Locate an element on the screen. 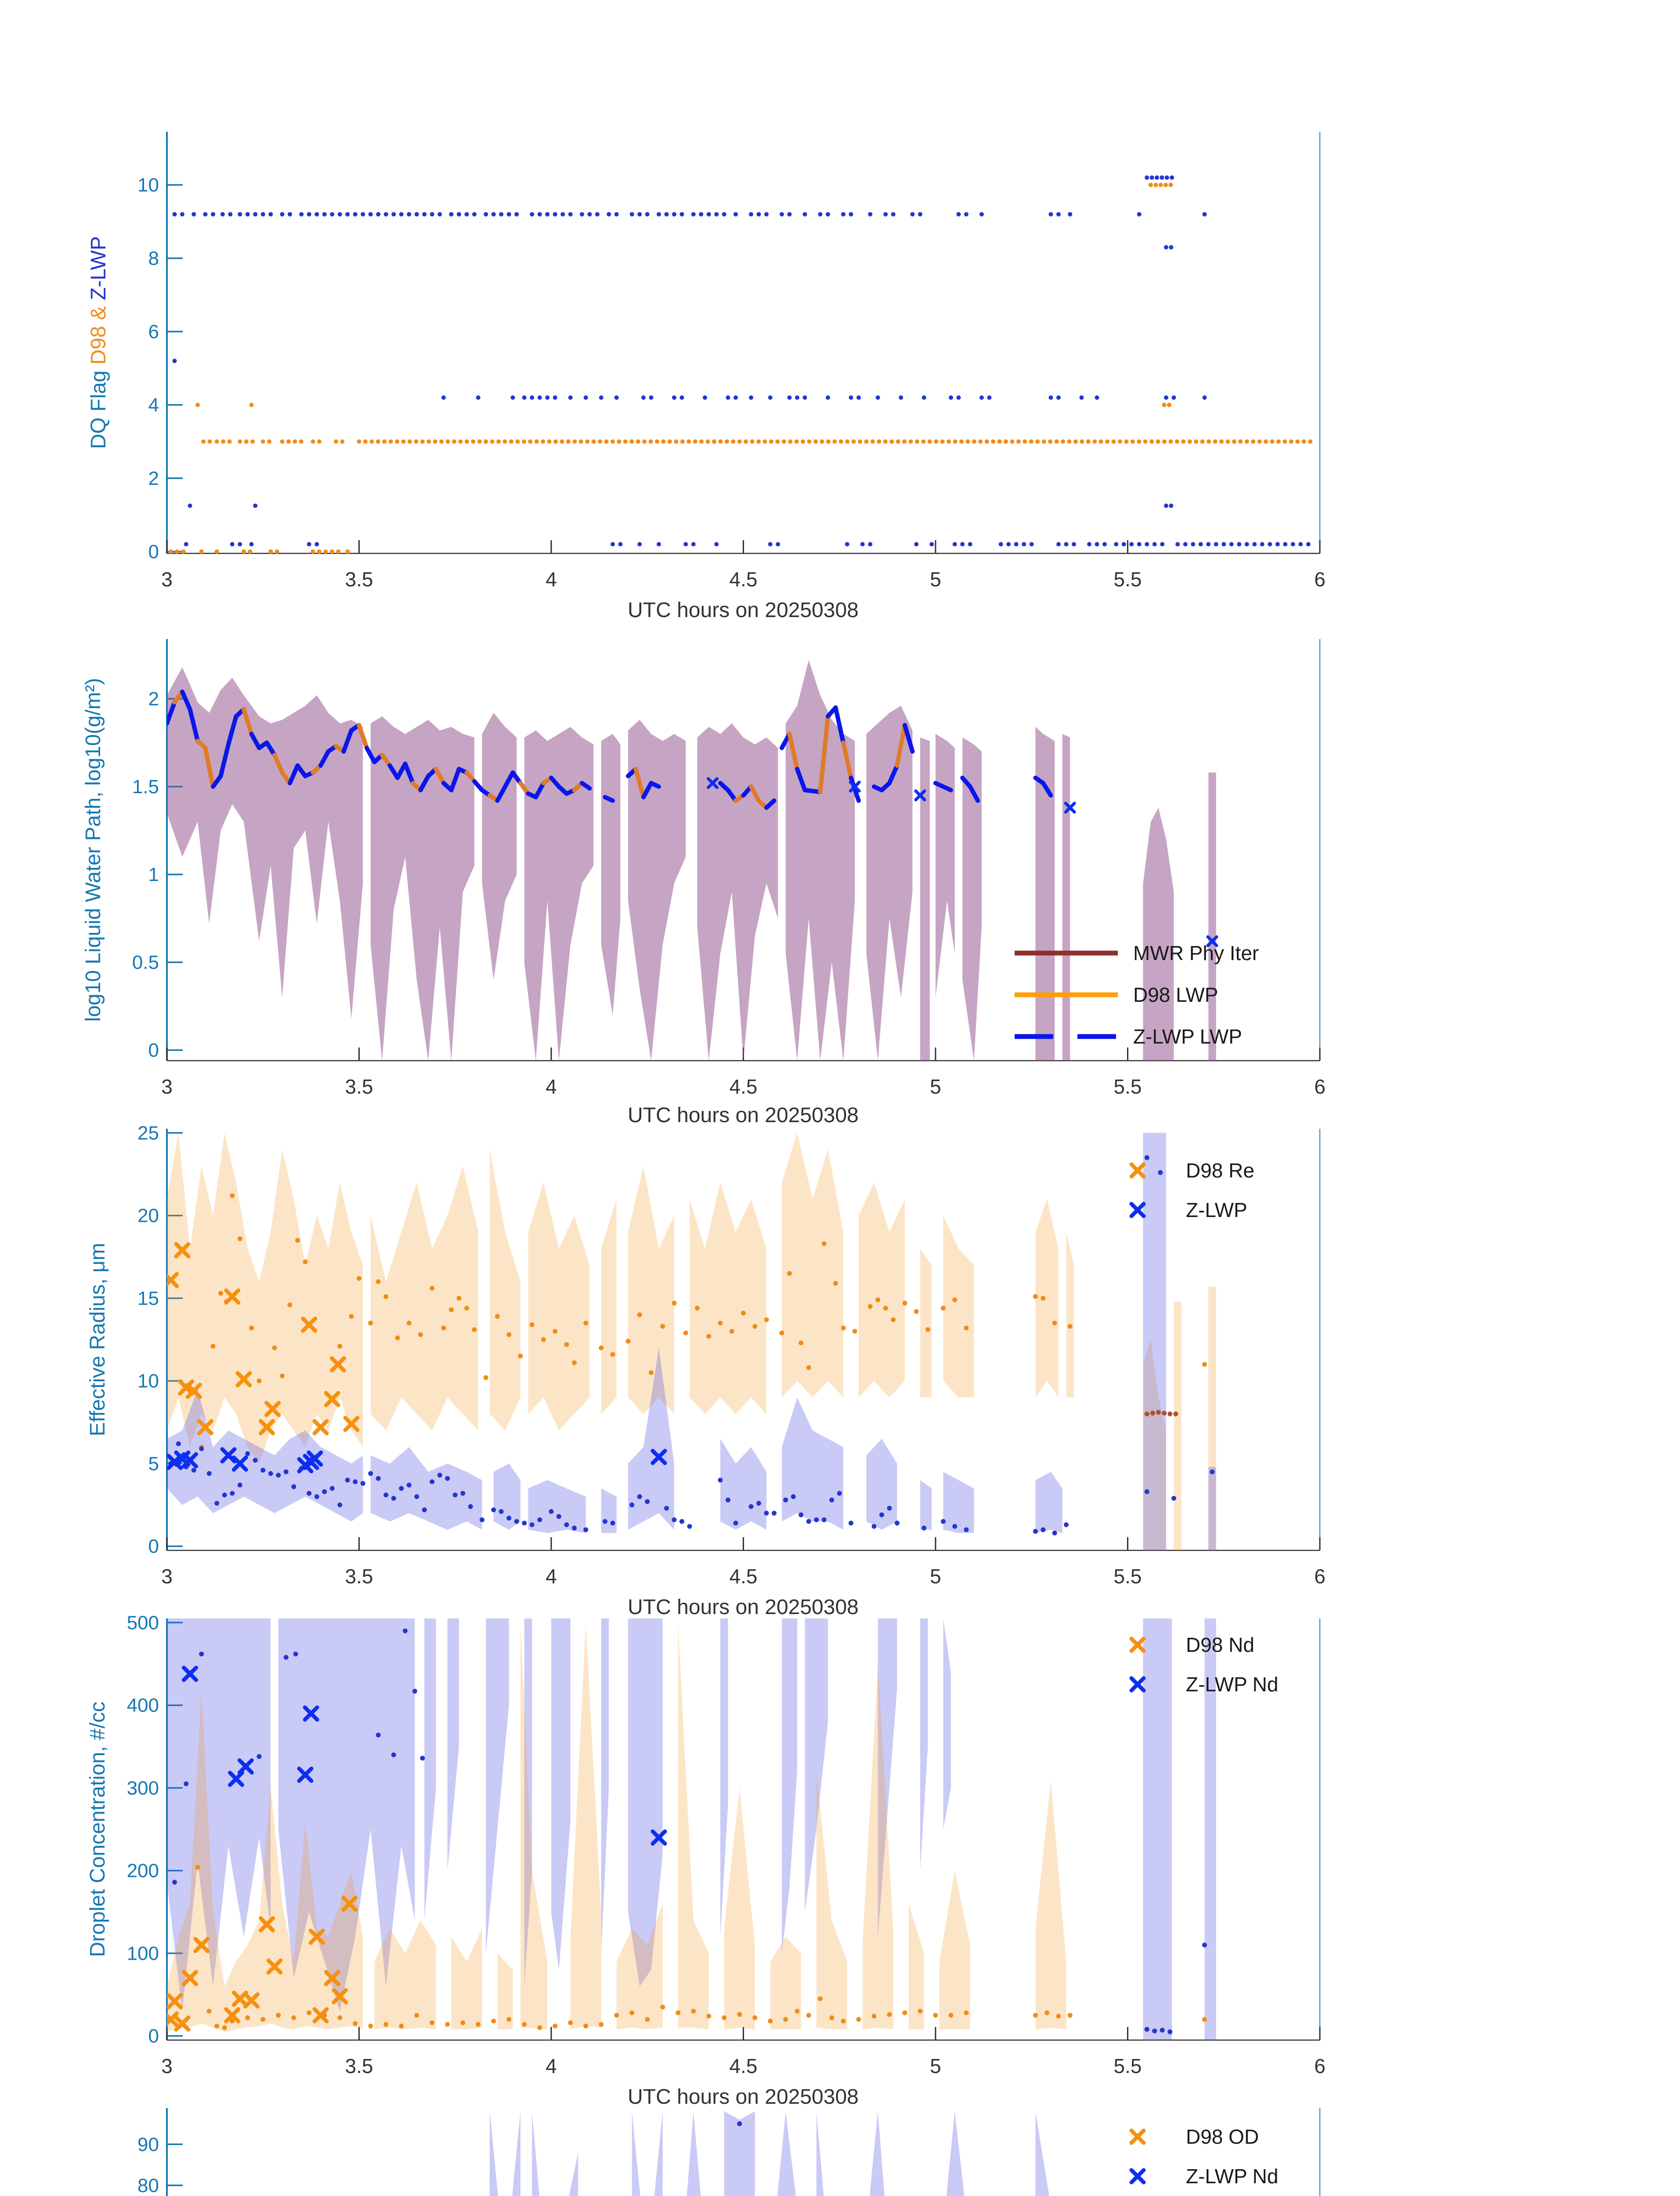 The image size is (1680, 2196). x-tick-label: 5 is located at coordinates (935, 2066).